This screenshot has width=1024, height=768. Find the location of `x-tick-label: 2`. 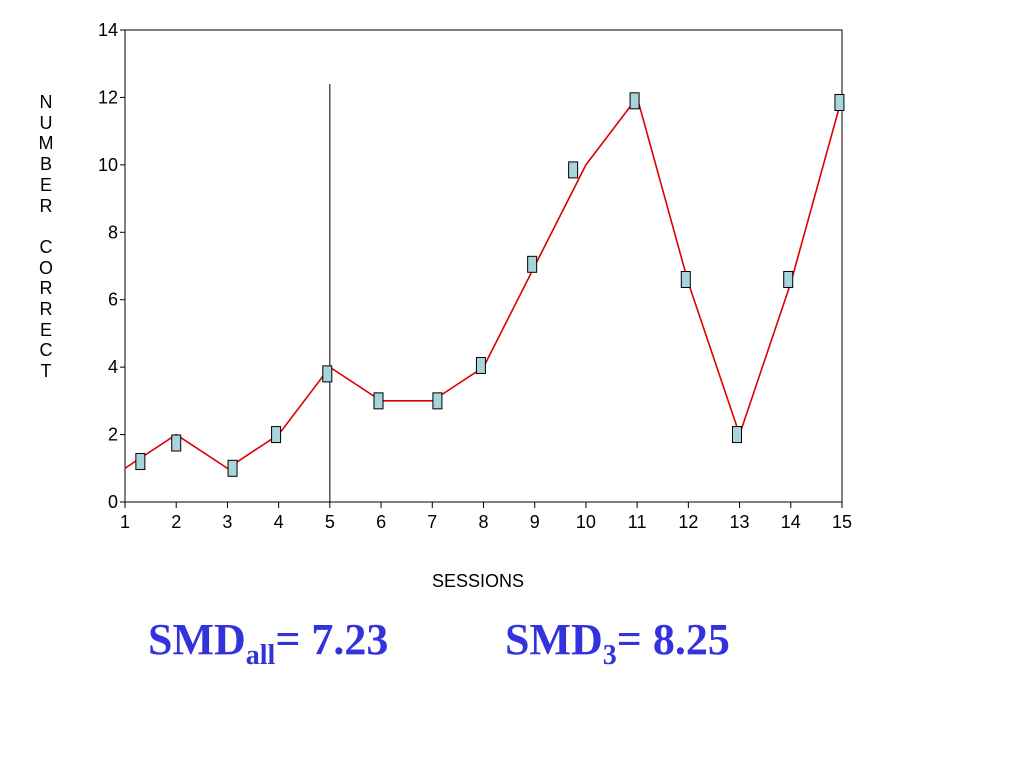

x-tick-label: 2 is located at coordinates (176, 522).